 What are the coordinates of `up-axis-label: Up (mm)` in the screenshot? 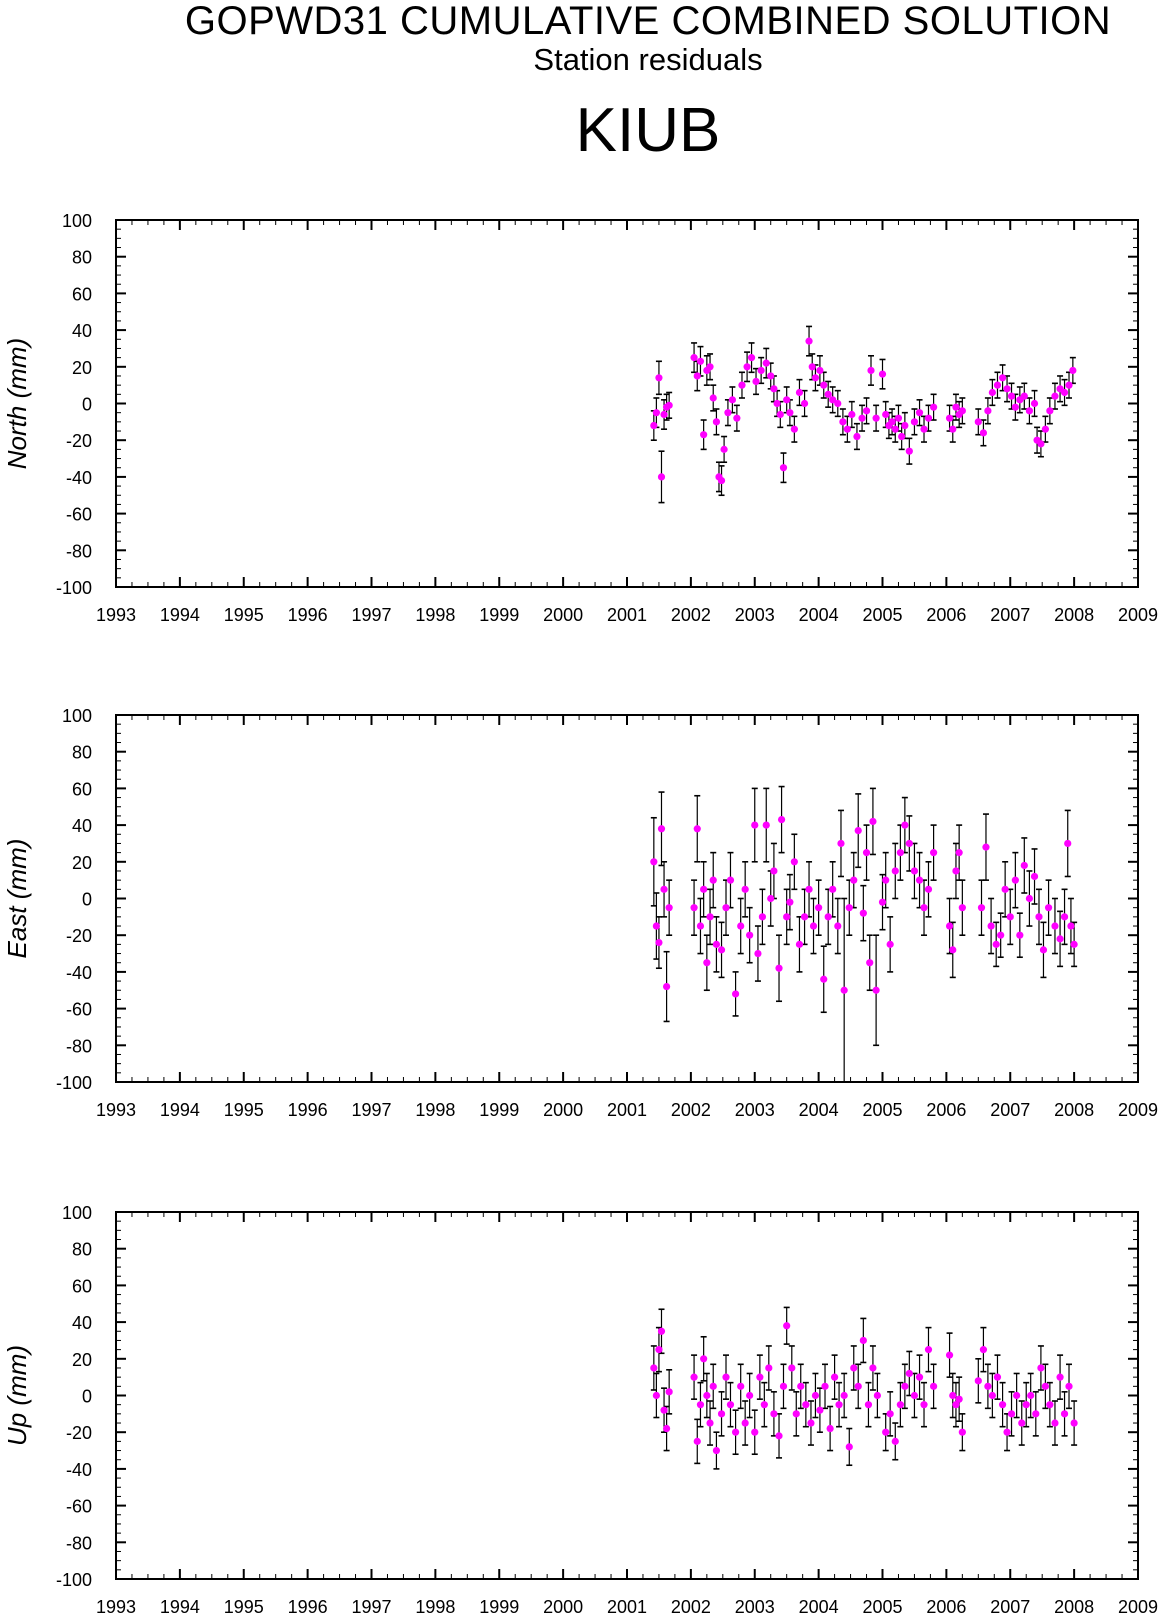 It's located at (17, 1395).